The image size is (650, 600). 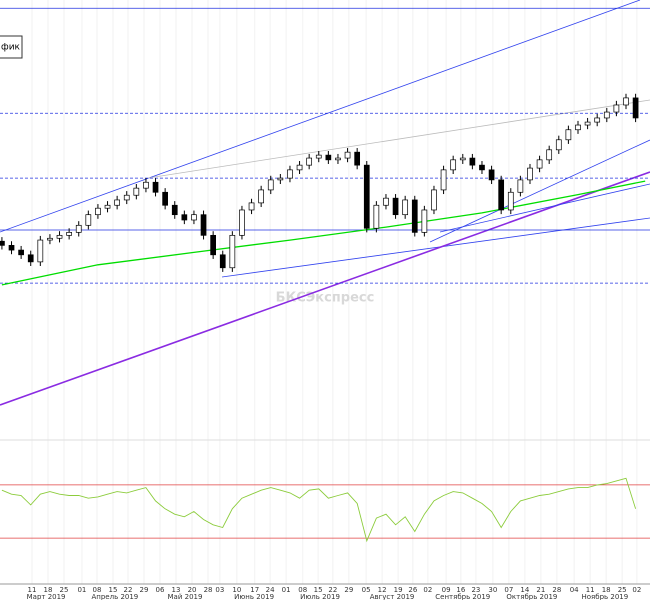 What do you see at coordinates (508, 590) in the screenshot?
I see `x-tick-label: 07` at bounding box center [508, 590].